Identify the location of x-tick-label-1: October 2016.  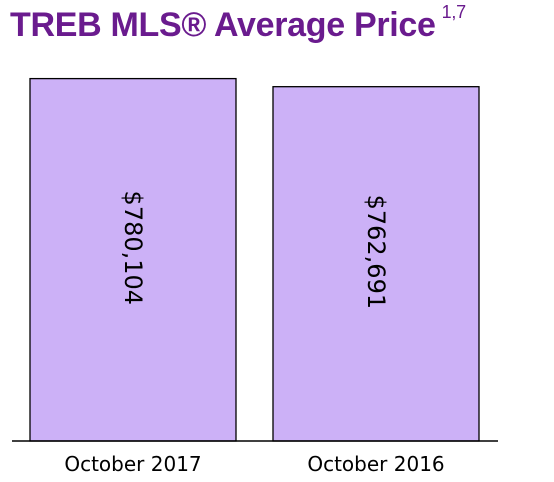
(375, 464).